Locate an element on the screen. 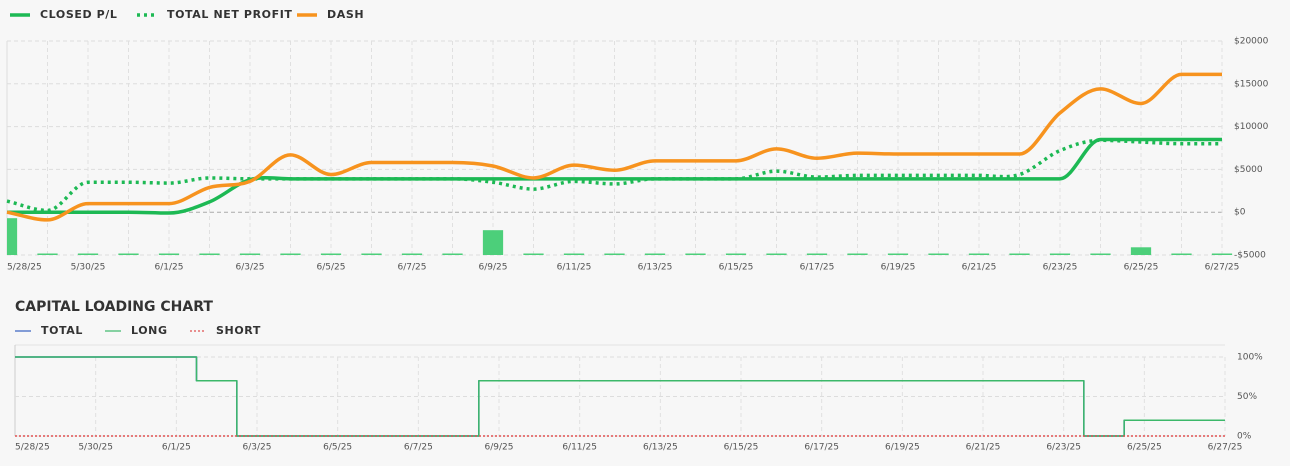 This screenshot has height=466, width=1290. y-tick-label: 50% is located at coordinates (1247, 397).